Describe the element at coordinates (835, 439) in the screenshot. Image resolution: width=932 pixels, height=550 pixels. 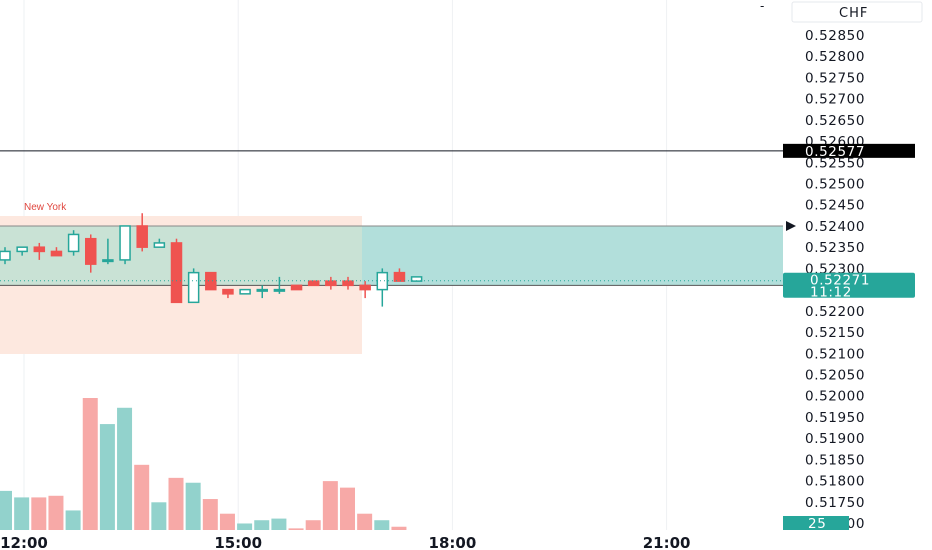
I see `price-tick-19: 0.51900` at that location.